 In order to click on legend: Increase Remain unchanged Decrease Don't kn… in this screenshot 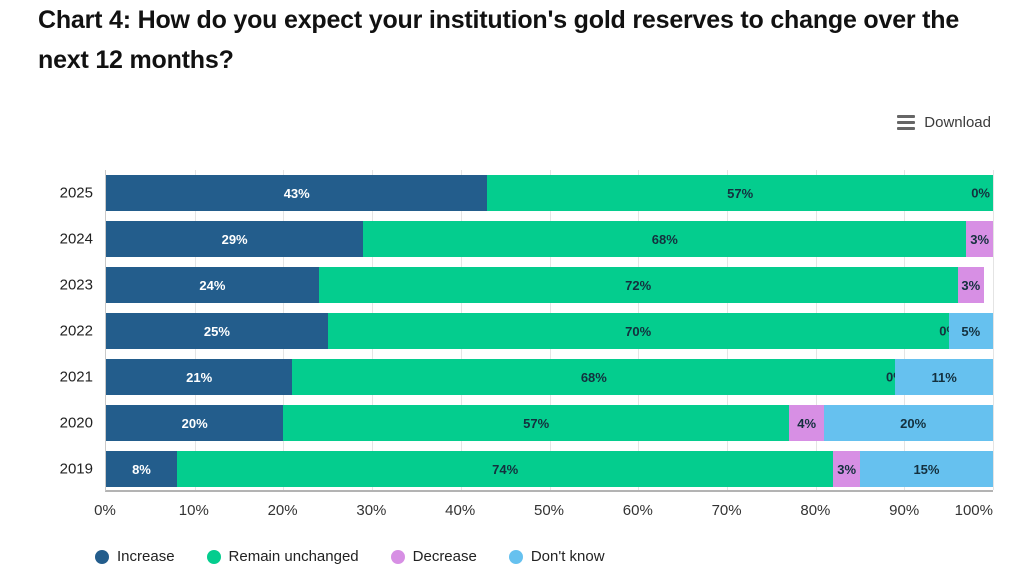, I will do `click(350, 556)`.